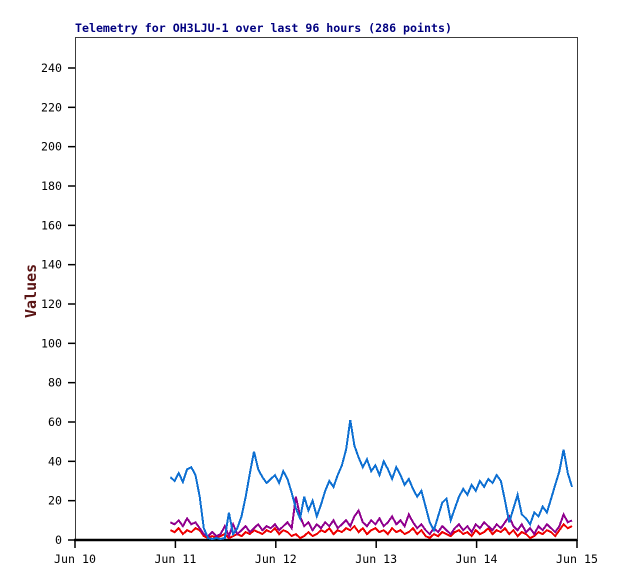  I want to click on y-tick-label: 100, so click(51, 343).